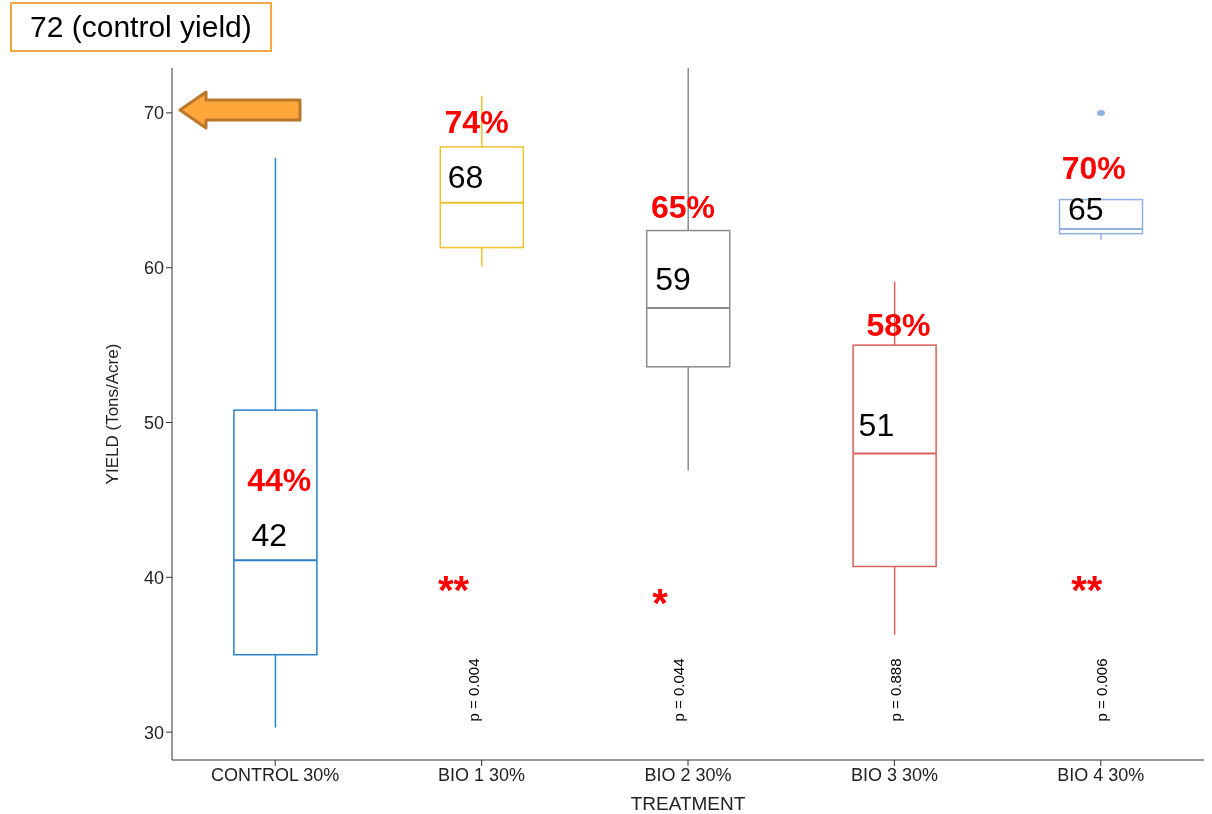 The width and height of the screenshot is (1212, 814). What do you see at coordinates (482, 774) in the screenshot?
I see `x-tick-label: BIO 1 30%` at bounding box center [482, 774].